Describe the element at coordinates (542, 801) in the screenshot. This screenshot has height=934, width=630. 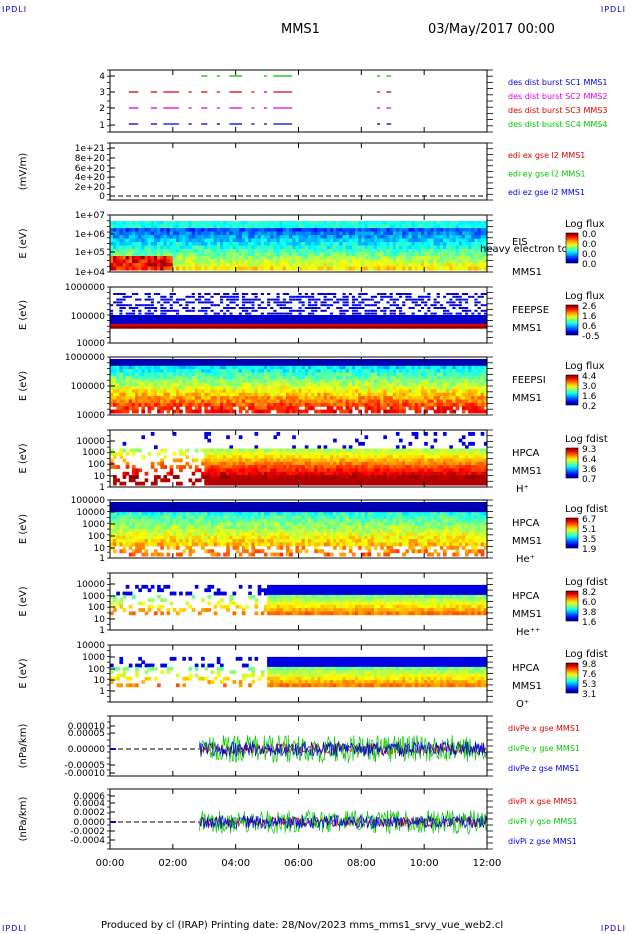
I see `legend-label: divPi x gse MMS1` at that location.